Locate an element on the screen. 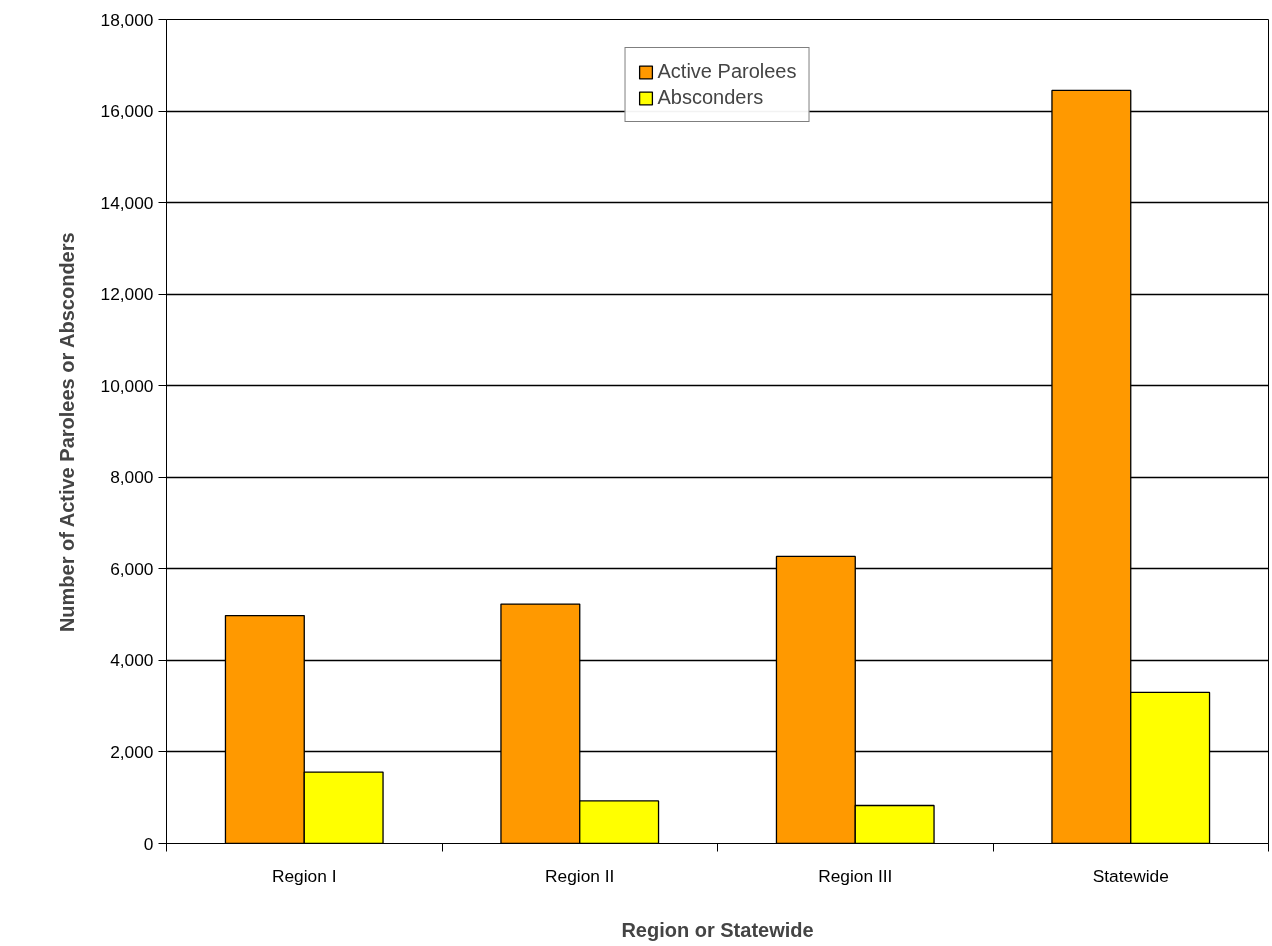 This screenshot has height=946, width=1272. y-tick-label: 6,000 is located at coordinates (132, 568).